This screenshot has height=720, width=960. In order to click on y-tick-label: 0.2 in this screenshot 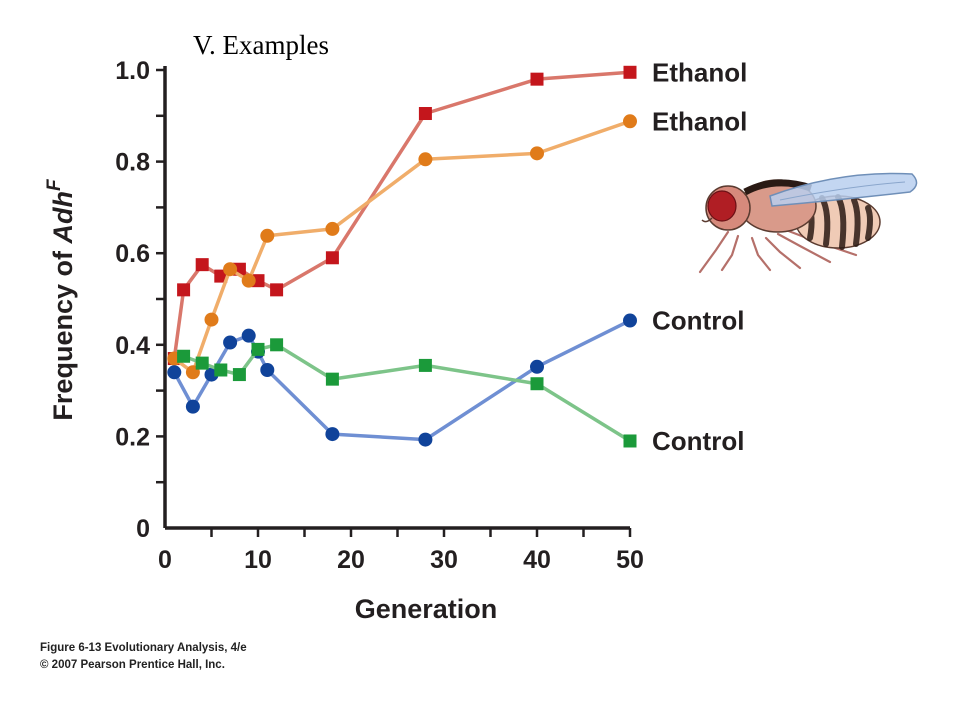, I will do `click(132, 437)`.